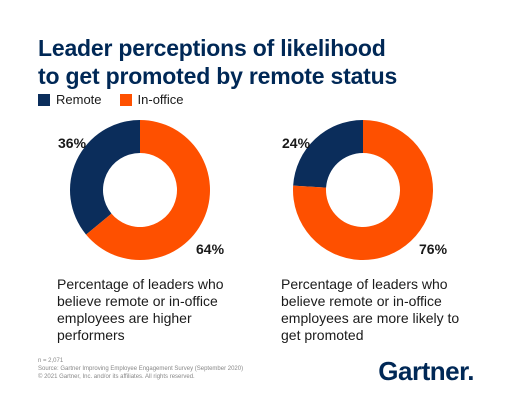 The width and height of the screenshot is (510, 415). Describe the element at coordinates (212, 48) in the screenshot. I see `title-line-1: Leader perceptions of likelihood` at that location.